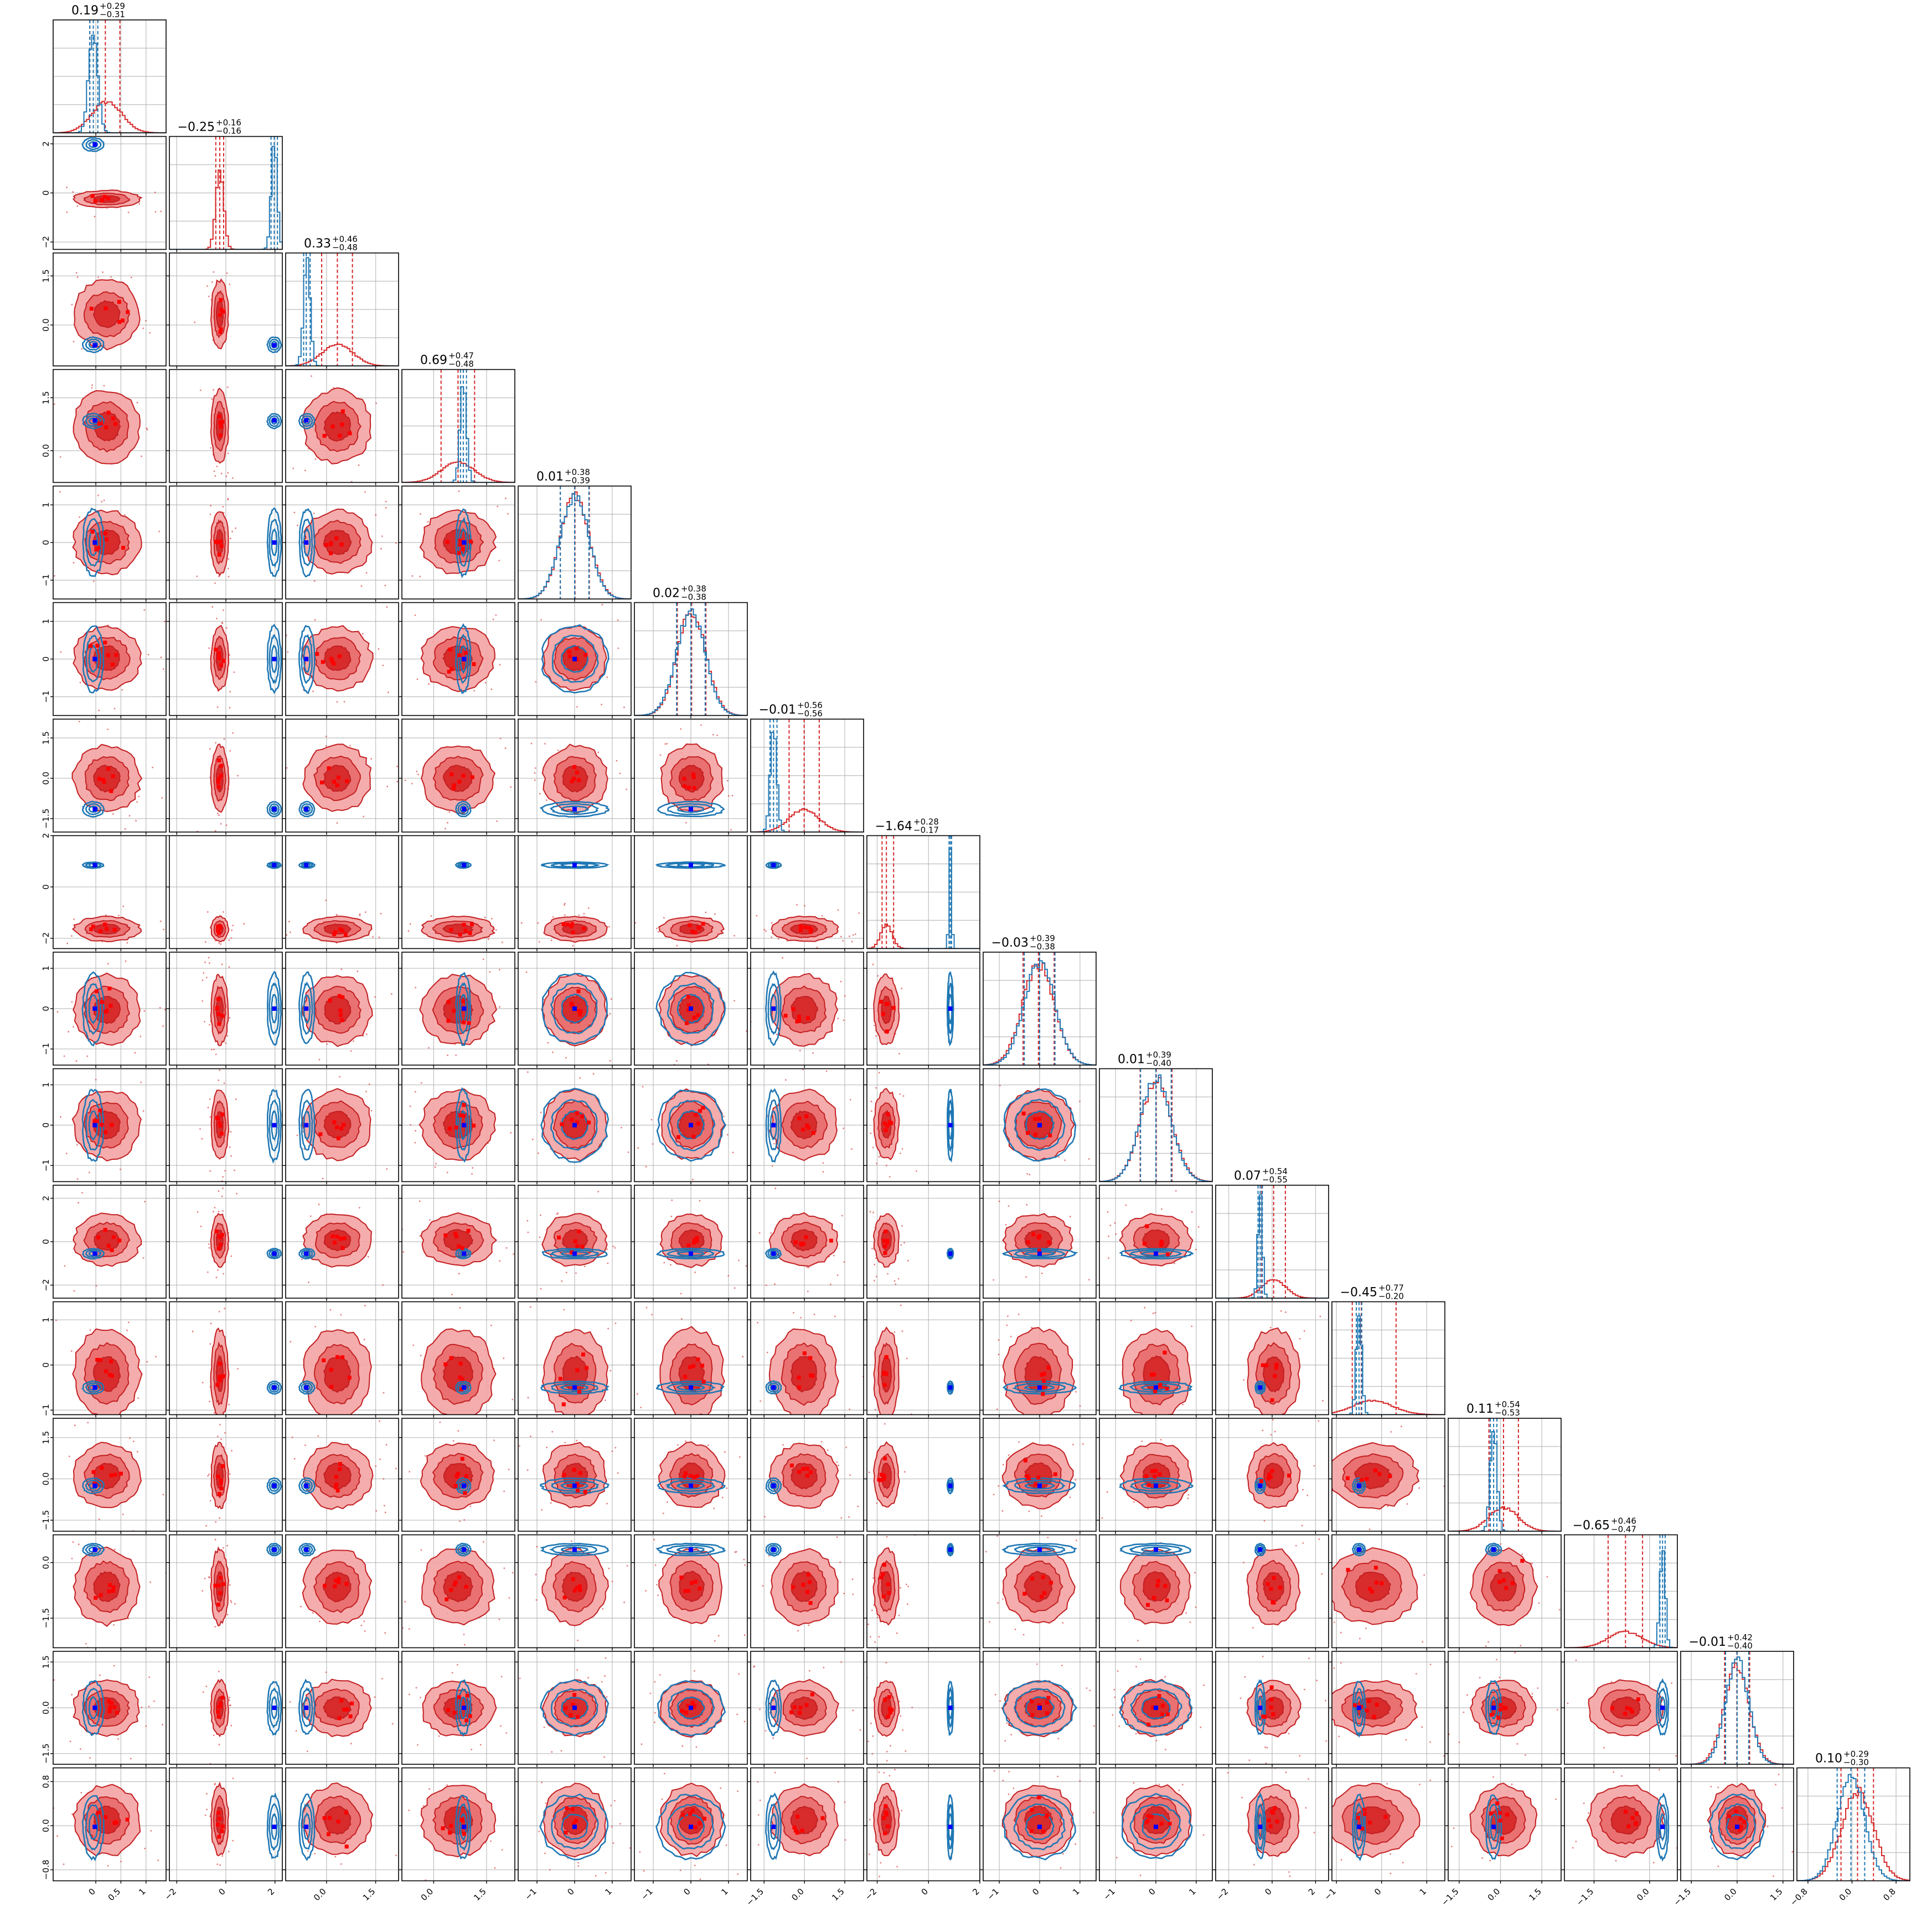  Describe the element at coordinates (196, 128) in the screenshot. I see `diagonal-title-median: −0.25` at that location.